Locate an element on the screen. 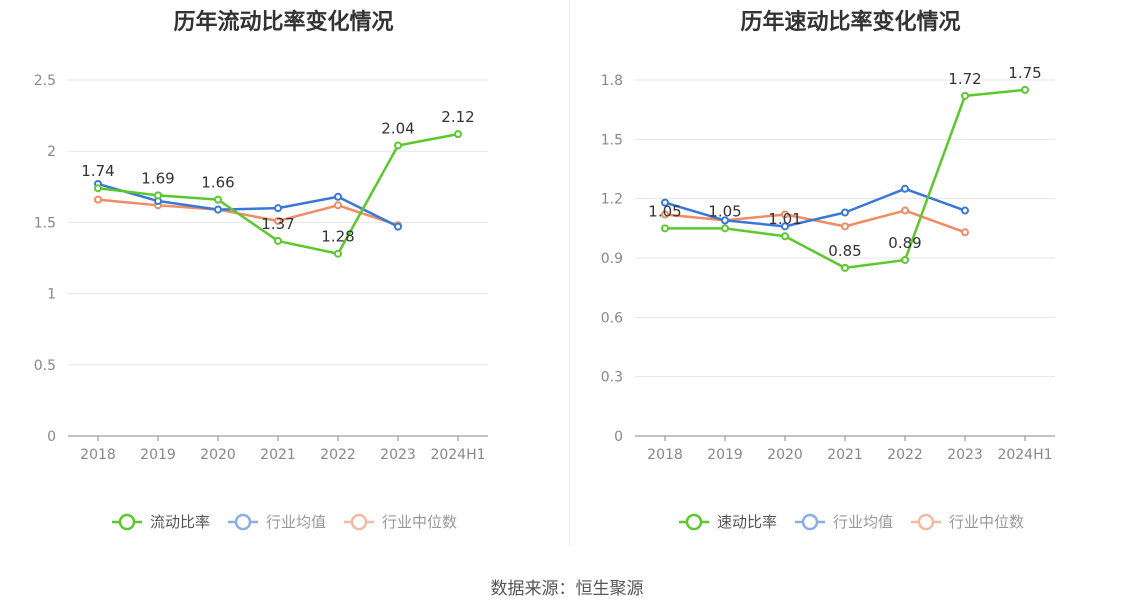  data-label: 2.12 is located at coordinates (457, 117).